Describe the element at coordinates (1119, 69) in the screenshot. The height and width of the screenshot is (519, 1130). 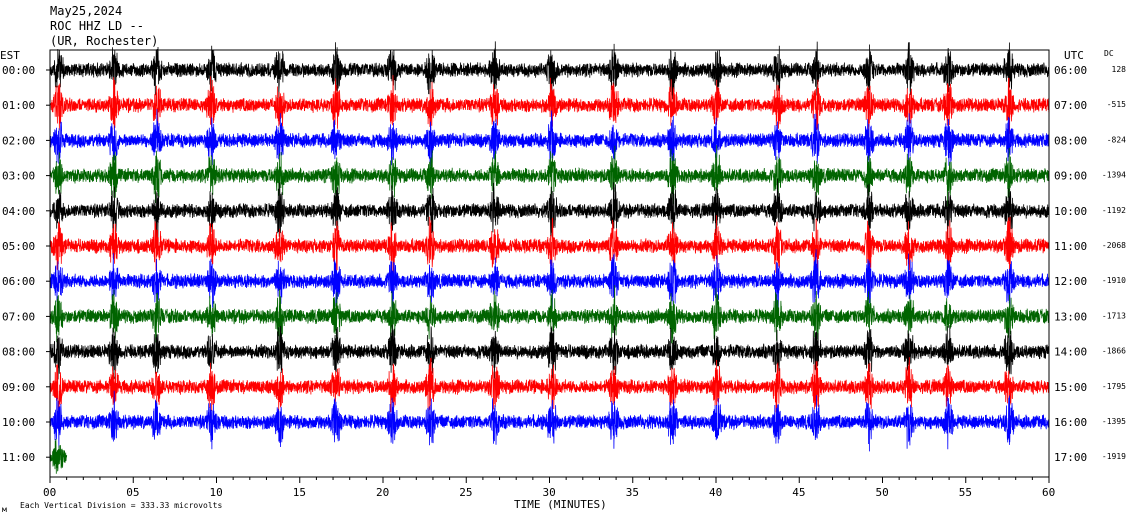
I see `dc-offset-value: 128` at that location.